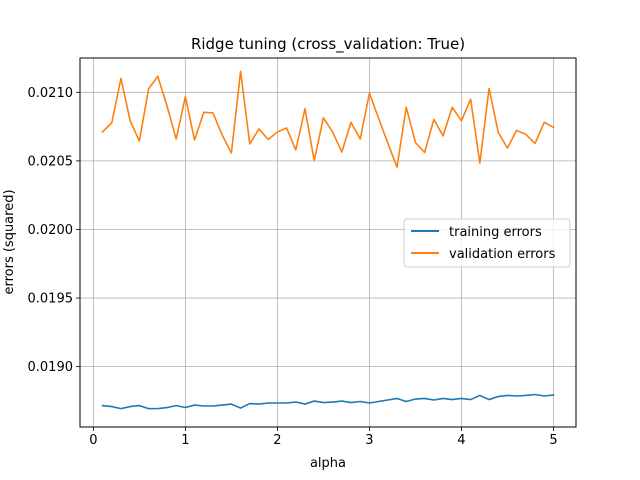 The height and width of the screenshot is (480, 640). Describe the element at coordinates (328, 463) in the screenshot. I see `x-axis-label: alpha` at that location.